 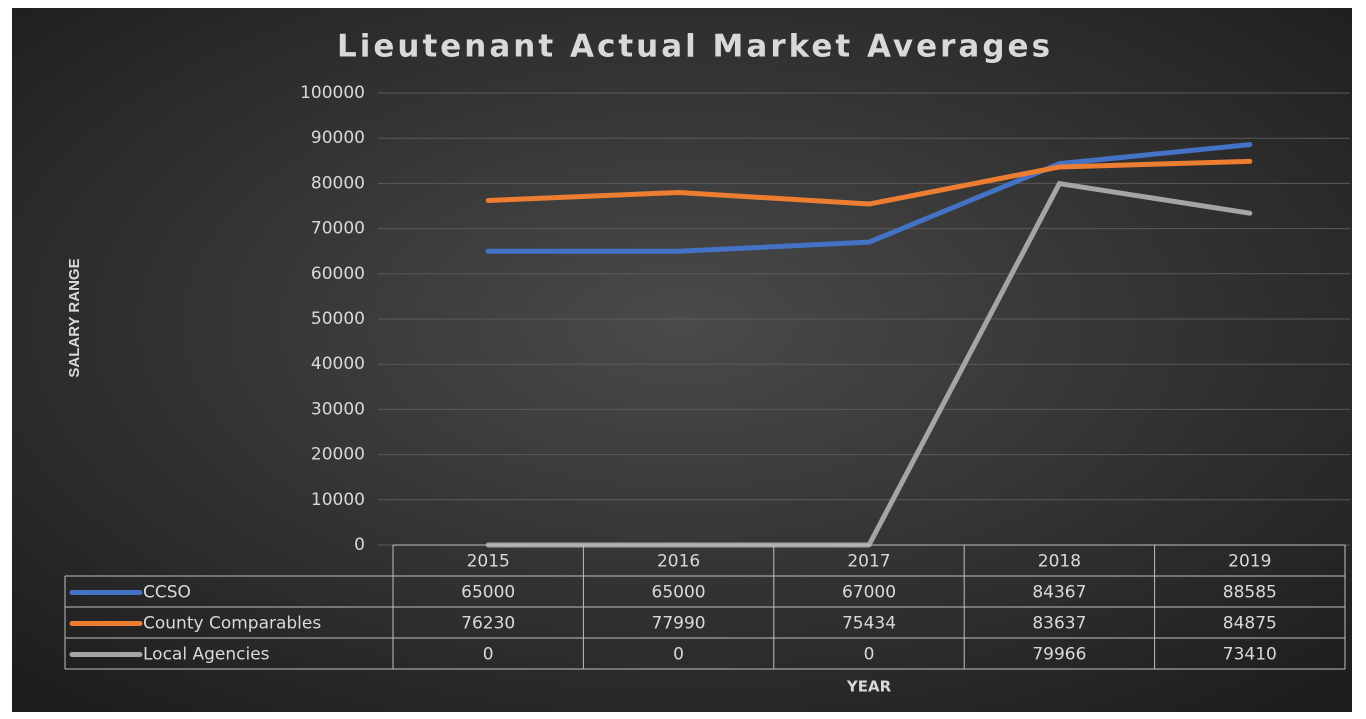 What do you see at coordinates (338, 183) in the screenshot?
I see `y-tick-label: 80000` at bounding box center [338, 183].